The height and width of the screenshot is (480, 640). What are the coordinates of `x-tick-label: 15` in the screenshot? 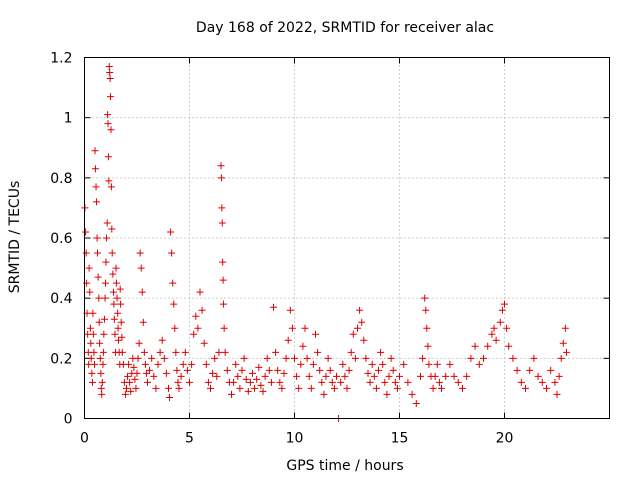 It's located at (400, 439).